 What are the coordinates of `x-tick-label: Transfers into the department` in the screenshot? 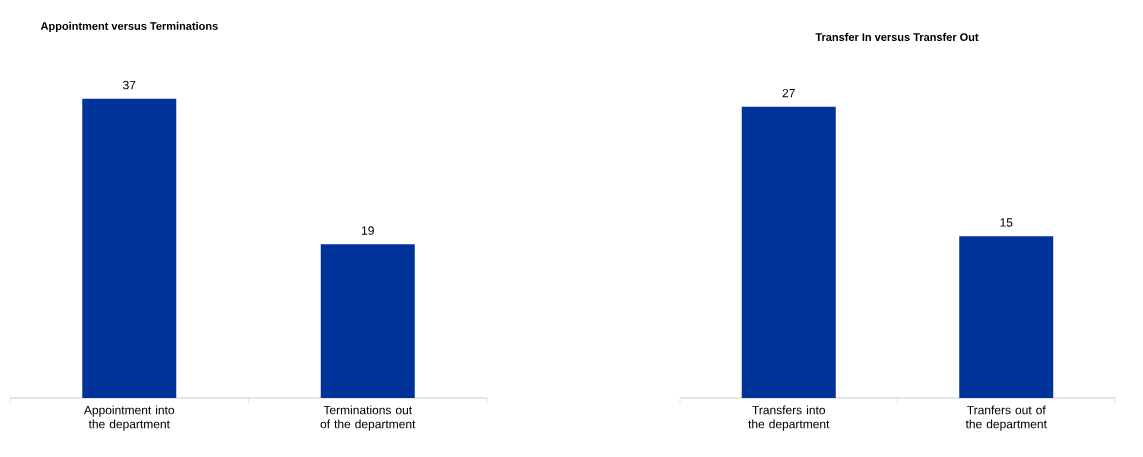 It's located at (789, 418).